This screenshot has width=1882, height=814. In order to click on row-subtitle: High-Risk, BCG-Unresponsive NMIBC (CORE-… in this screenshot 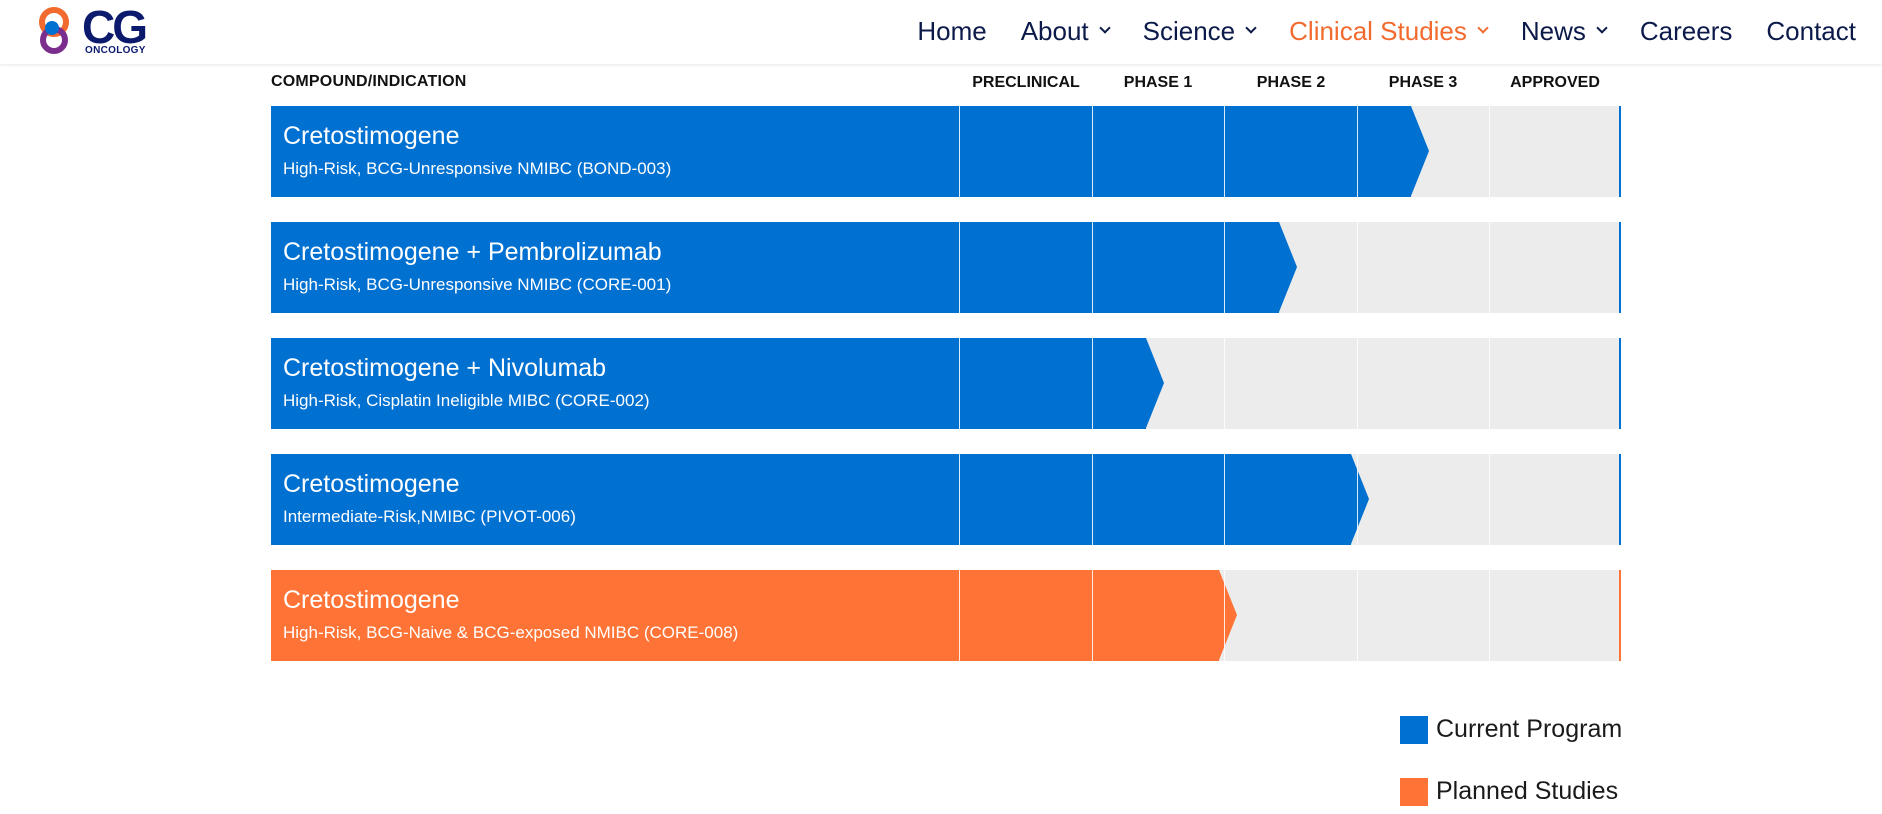, I will do `click(477, 284)`.